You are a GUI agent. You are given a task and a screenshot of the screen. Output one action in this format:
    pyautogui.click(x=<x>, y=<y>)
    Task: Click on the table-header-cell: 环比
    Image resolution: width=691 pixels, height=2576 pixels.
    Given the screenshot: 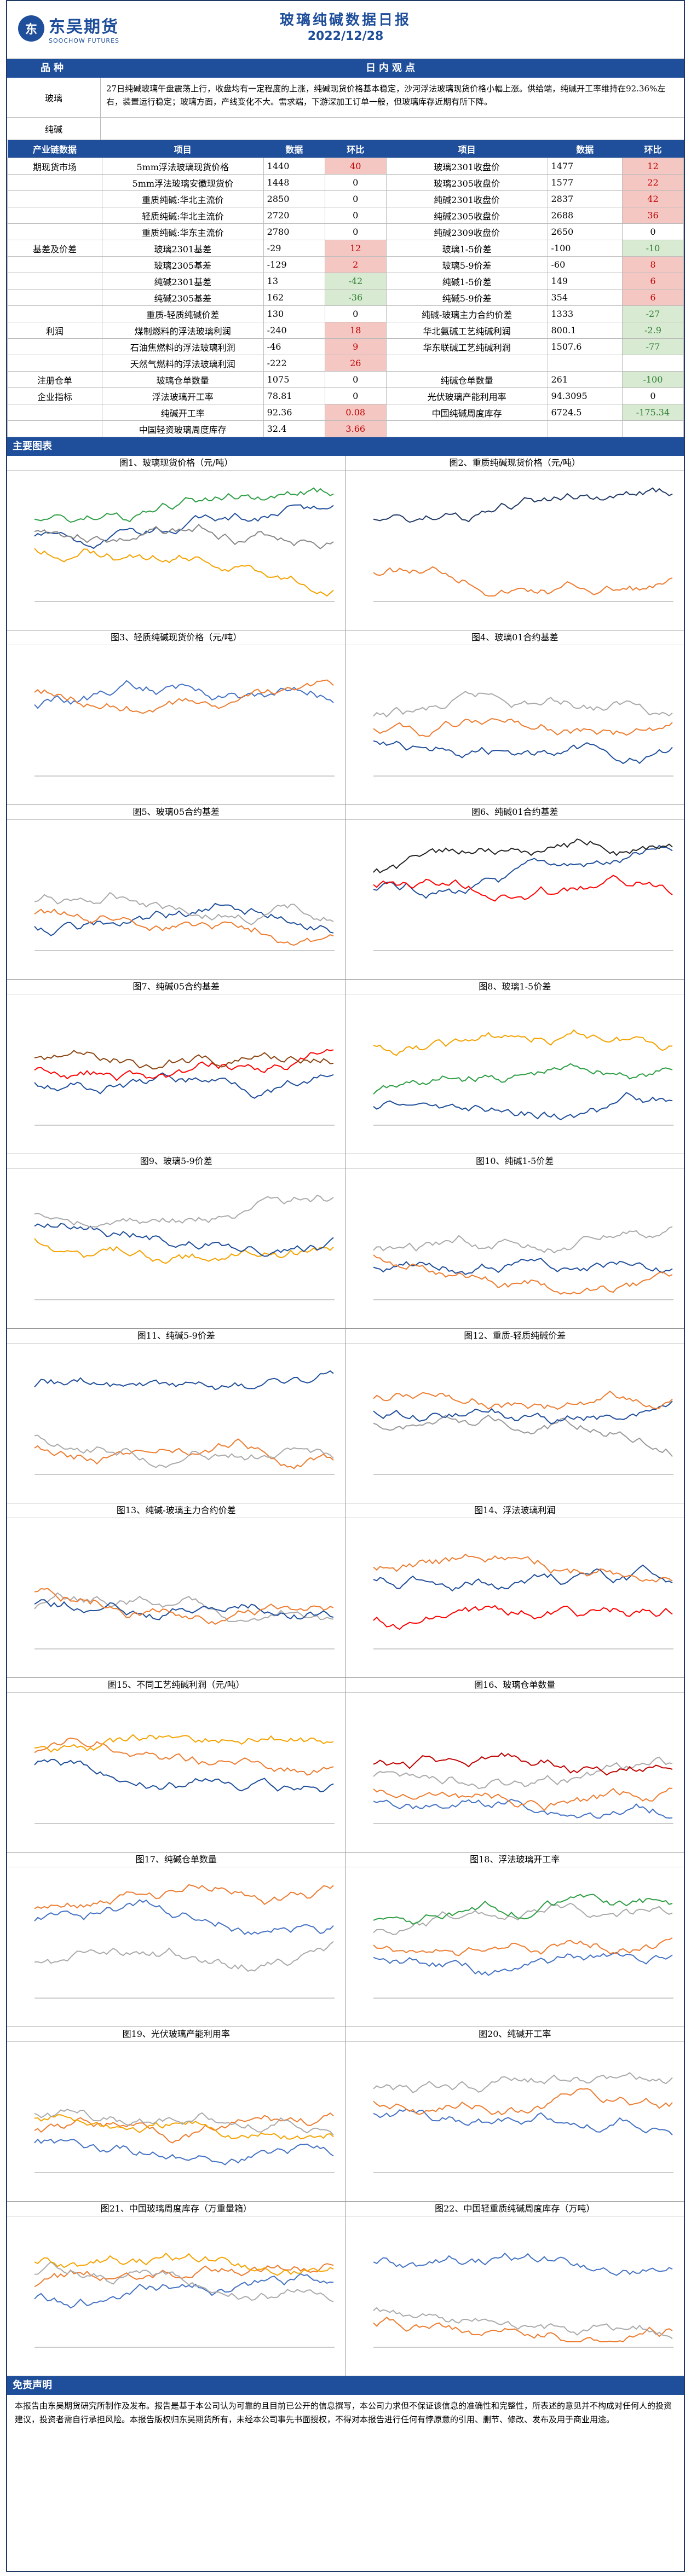 What is the action you would take?
    pyautogui.click(x=356, y=149)
    